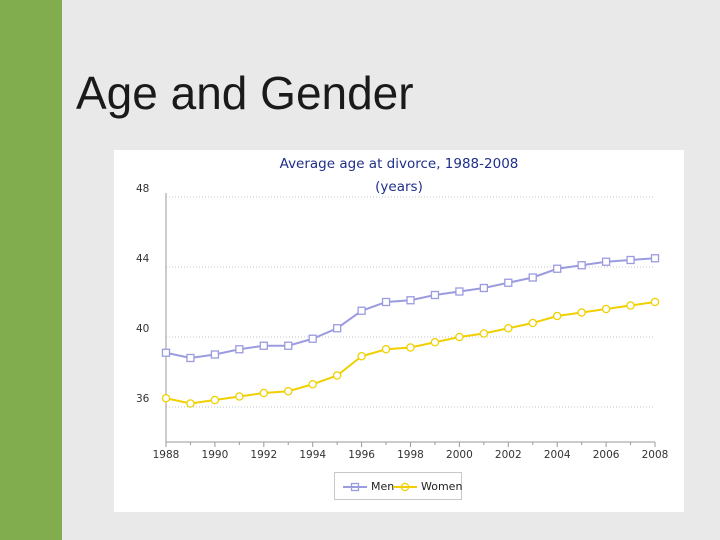 The image size is (720, 540). I want to click on data-point-men-2008, so click(655, 258).